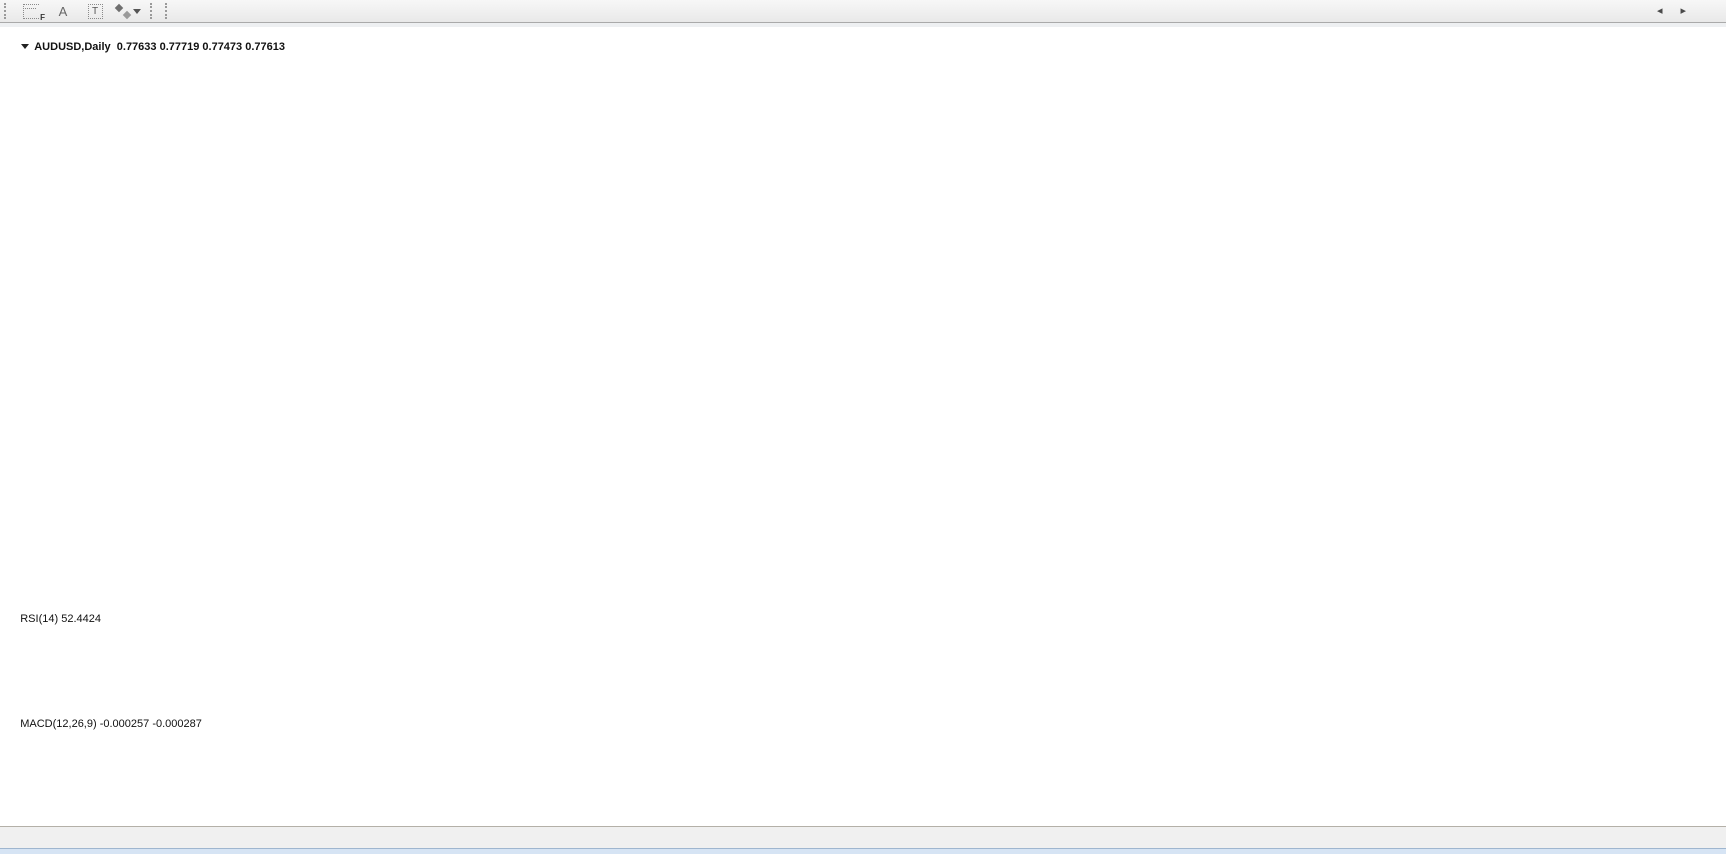 This screenshot has width=1726, height=854. What do you see at coordinates (863, 24) in the screenshot?
I see `window-edge` at bounding box center [863, 24].